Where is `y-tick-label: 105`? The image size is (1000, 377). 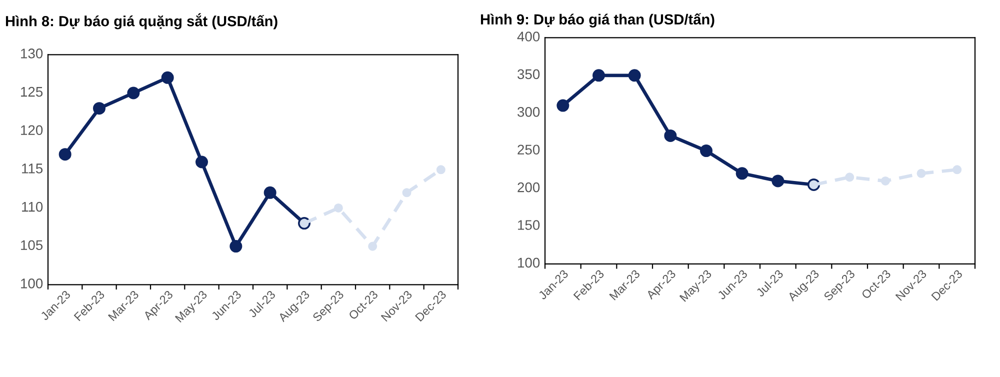 y-tick-label: 105 is located at coordinates (32, 245).